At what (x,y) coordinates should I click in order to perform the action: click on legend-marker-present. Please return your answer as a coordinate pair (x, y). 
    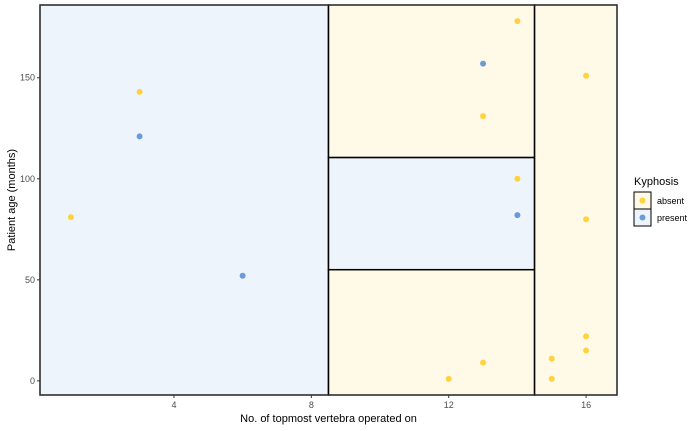
    Looking at the image, I should click on (642, 217).